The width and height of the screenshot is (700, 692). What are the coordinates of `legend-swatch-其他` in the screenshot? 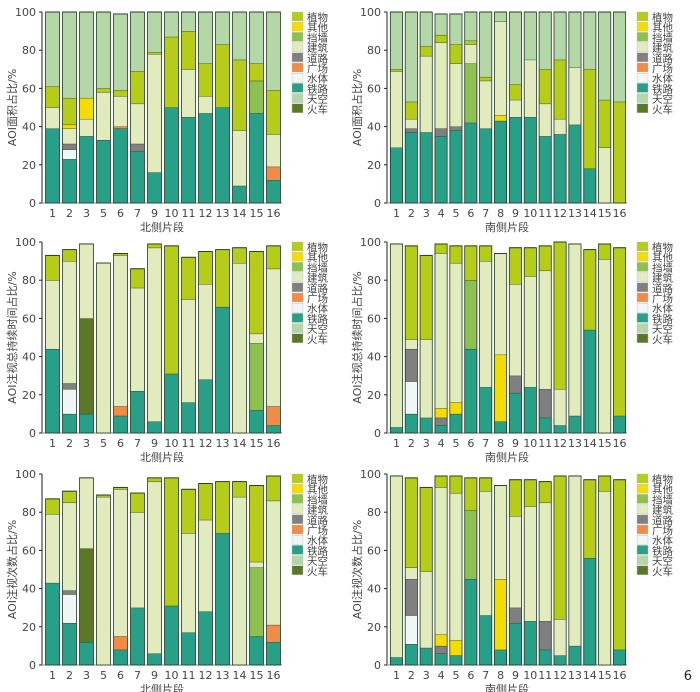 It's located at (297, 489).